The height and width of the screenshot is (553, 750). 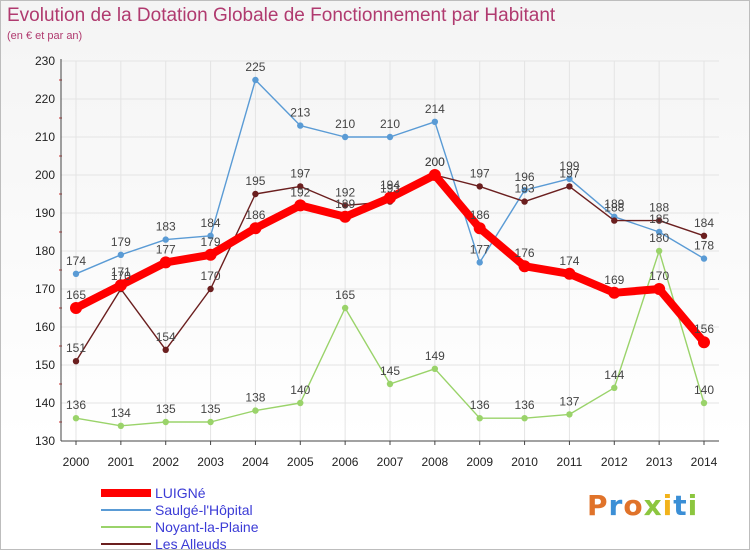 What do you see at coordinates (569, 401) in the screenshot?
I see `data-label-noyant: 137` at bounding box center [569, 401].